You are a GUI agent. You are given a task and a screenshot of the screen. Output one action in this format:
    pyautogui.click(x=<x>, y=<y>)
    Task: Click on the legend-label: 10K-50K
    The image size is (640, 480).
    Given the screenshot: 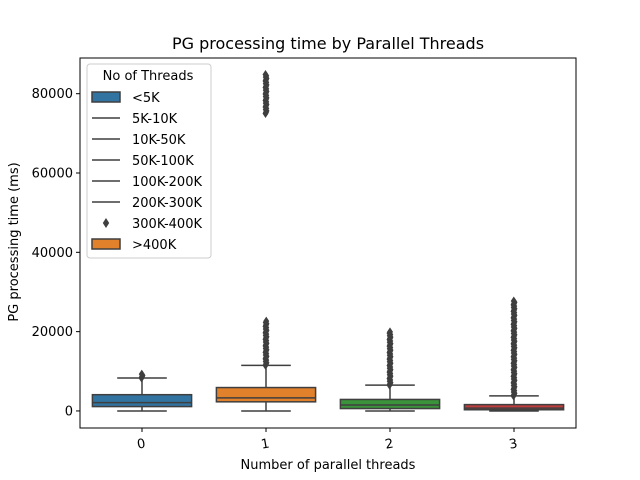 What is the action you would take?
    pyautogui.click(x=159, y=140)
    